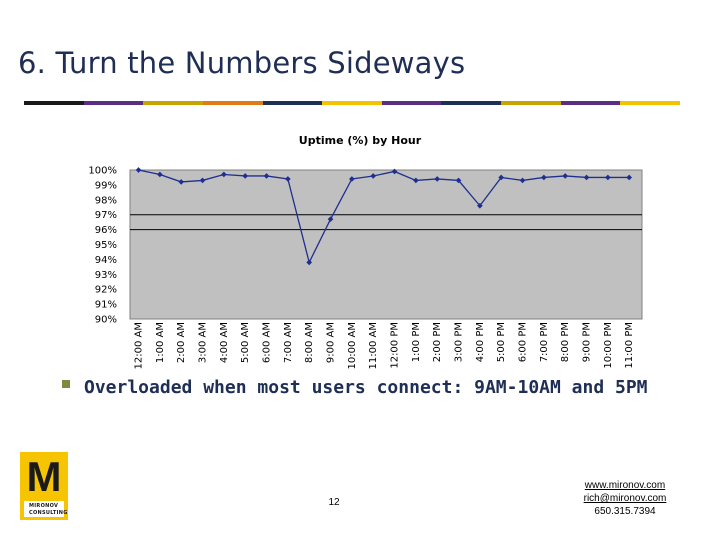 This screenshot has height=540, width=720. I want to click on x-tick-label: 8:00 PM, so click(565, 342).